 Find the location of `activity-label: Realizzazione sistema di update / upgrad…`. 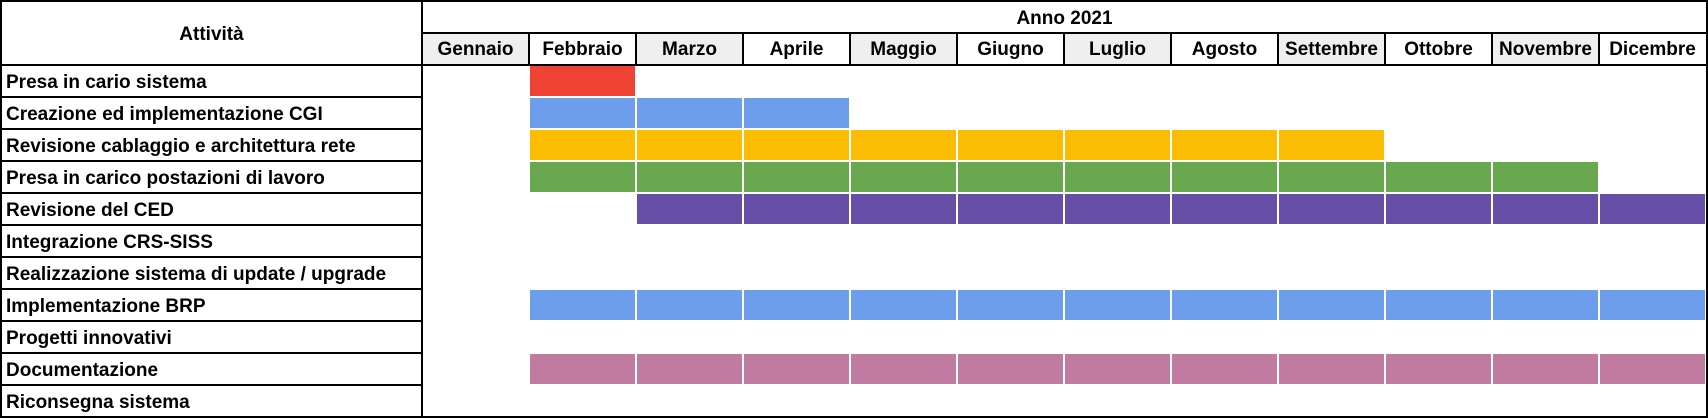

activity-label: Realizzazione sistema di update / upgrad… is located at coordinates (196, 274).